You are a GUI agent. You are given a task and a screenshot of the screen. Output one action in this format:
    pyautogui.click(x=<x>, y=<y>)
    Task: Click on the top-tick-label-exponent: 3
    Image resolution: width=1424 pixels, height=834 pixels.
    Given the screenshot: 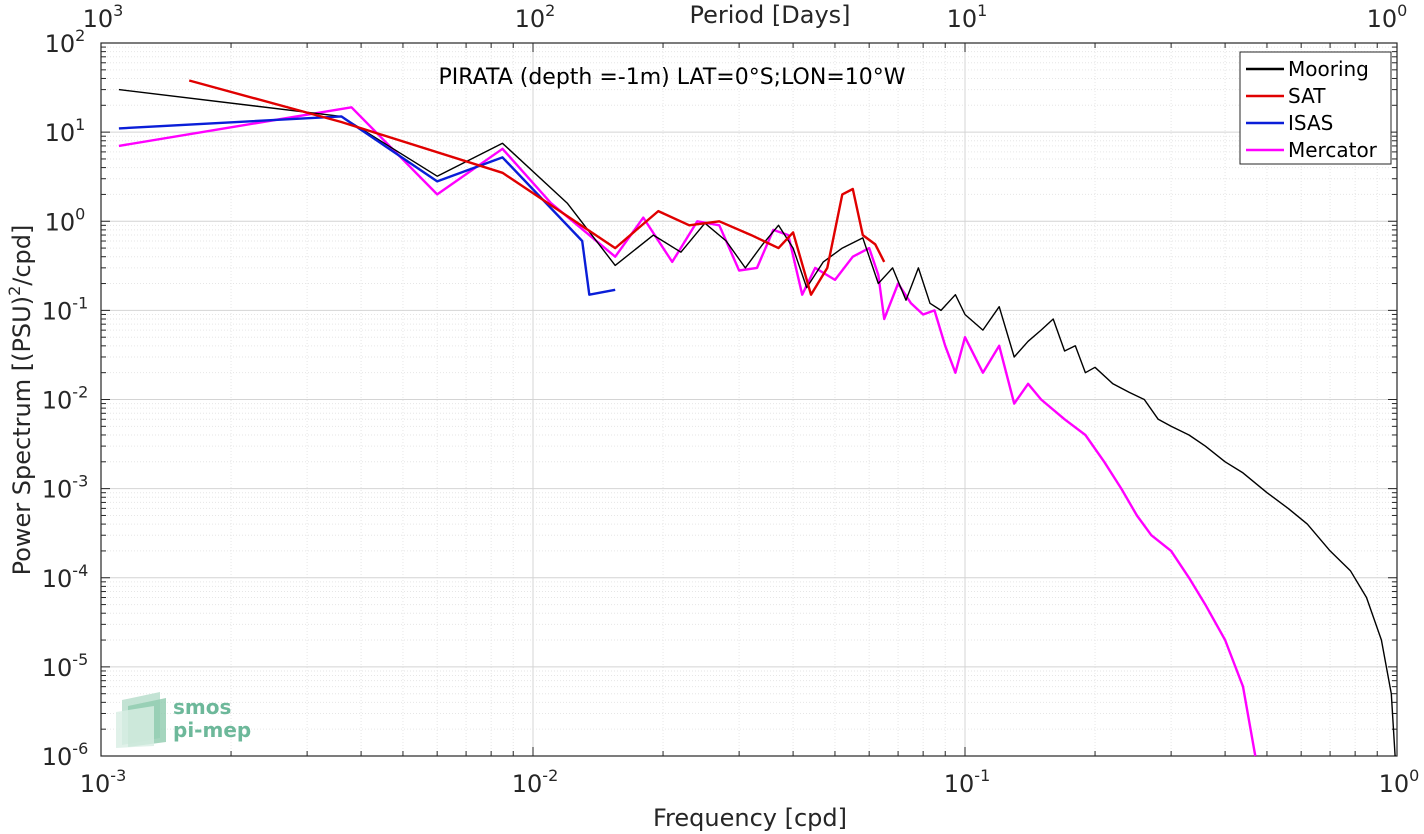 What is the action you would take?
    pyautogui.click(x=118, y=10)
    